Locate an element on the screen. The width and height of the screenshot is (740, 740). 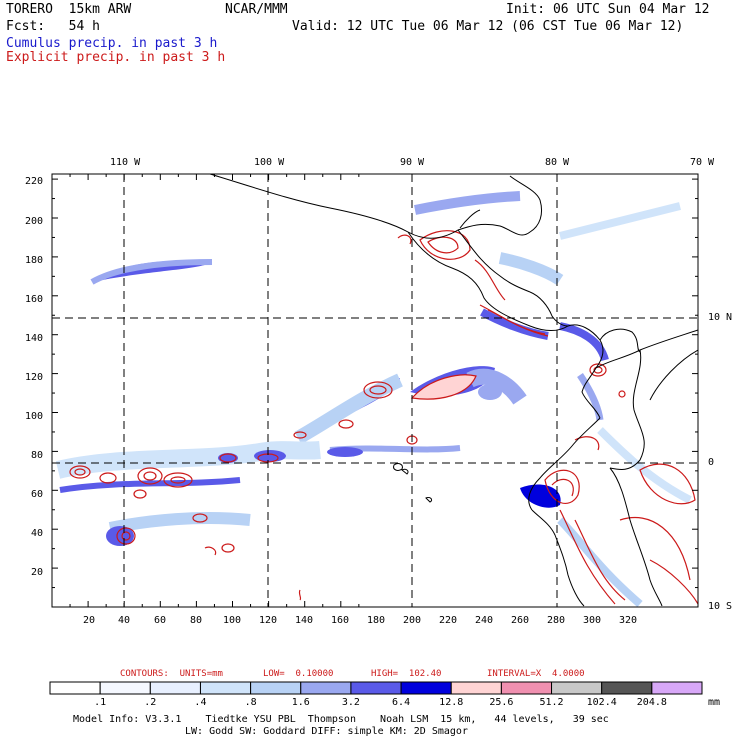
lat-label-10n: 10 N is located at coordinates (720, 317).